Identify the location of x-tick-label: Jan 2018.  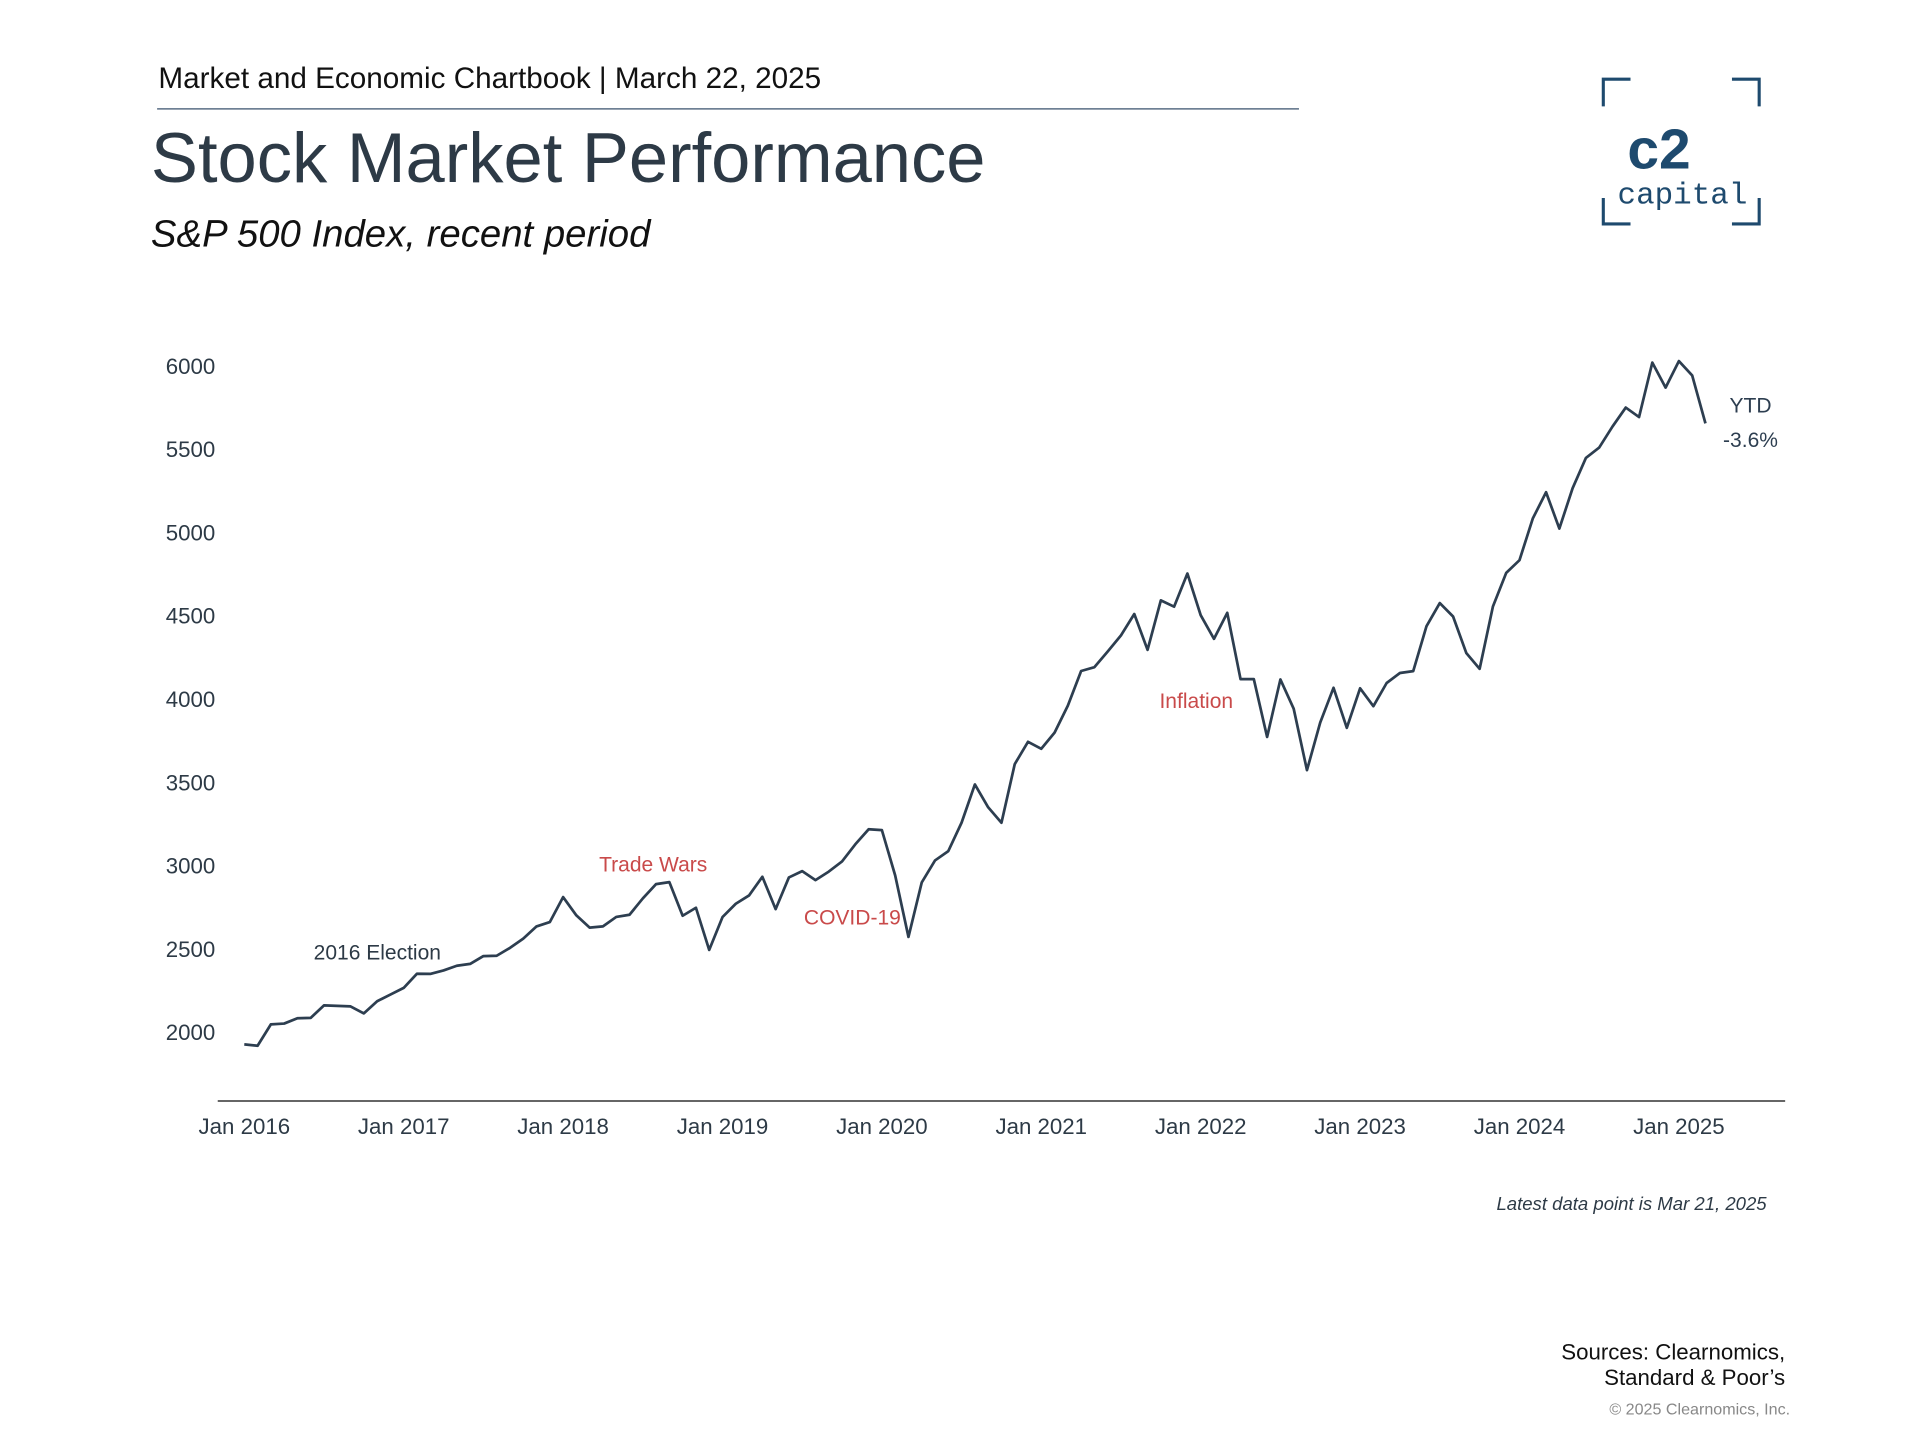
(563, 1126).